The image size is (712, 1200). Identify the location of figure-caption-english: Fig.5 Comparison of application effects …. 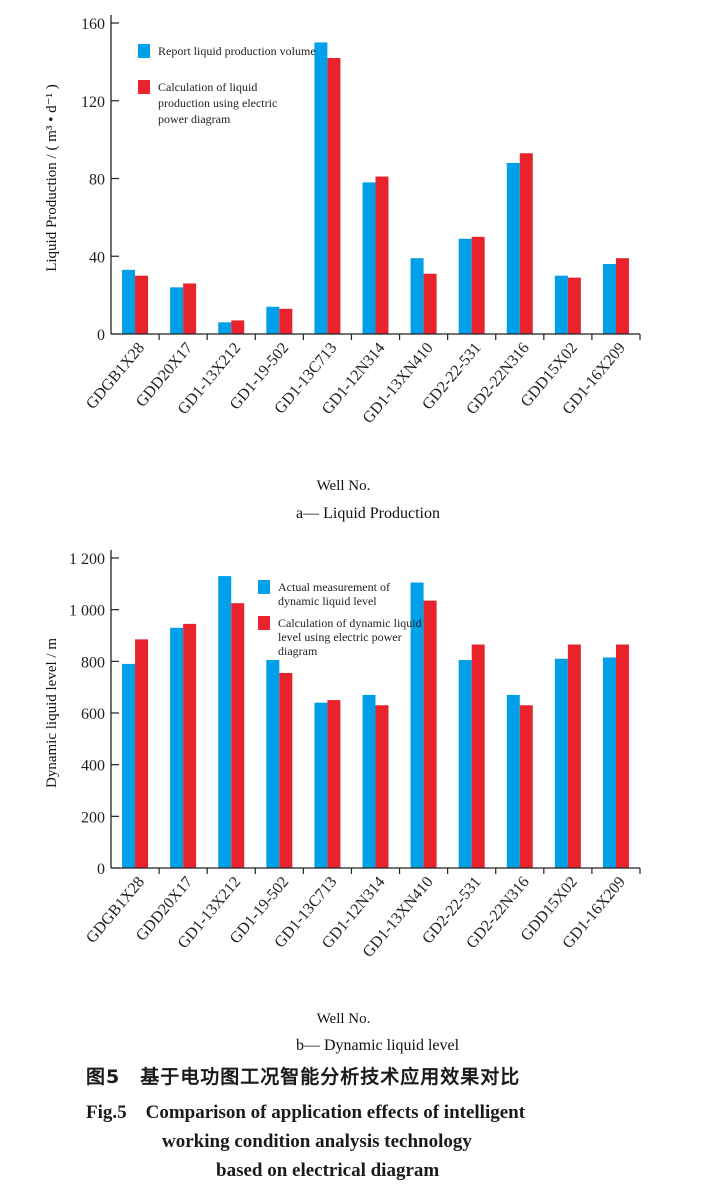
(366, 1141).